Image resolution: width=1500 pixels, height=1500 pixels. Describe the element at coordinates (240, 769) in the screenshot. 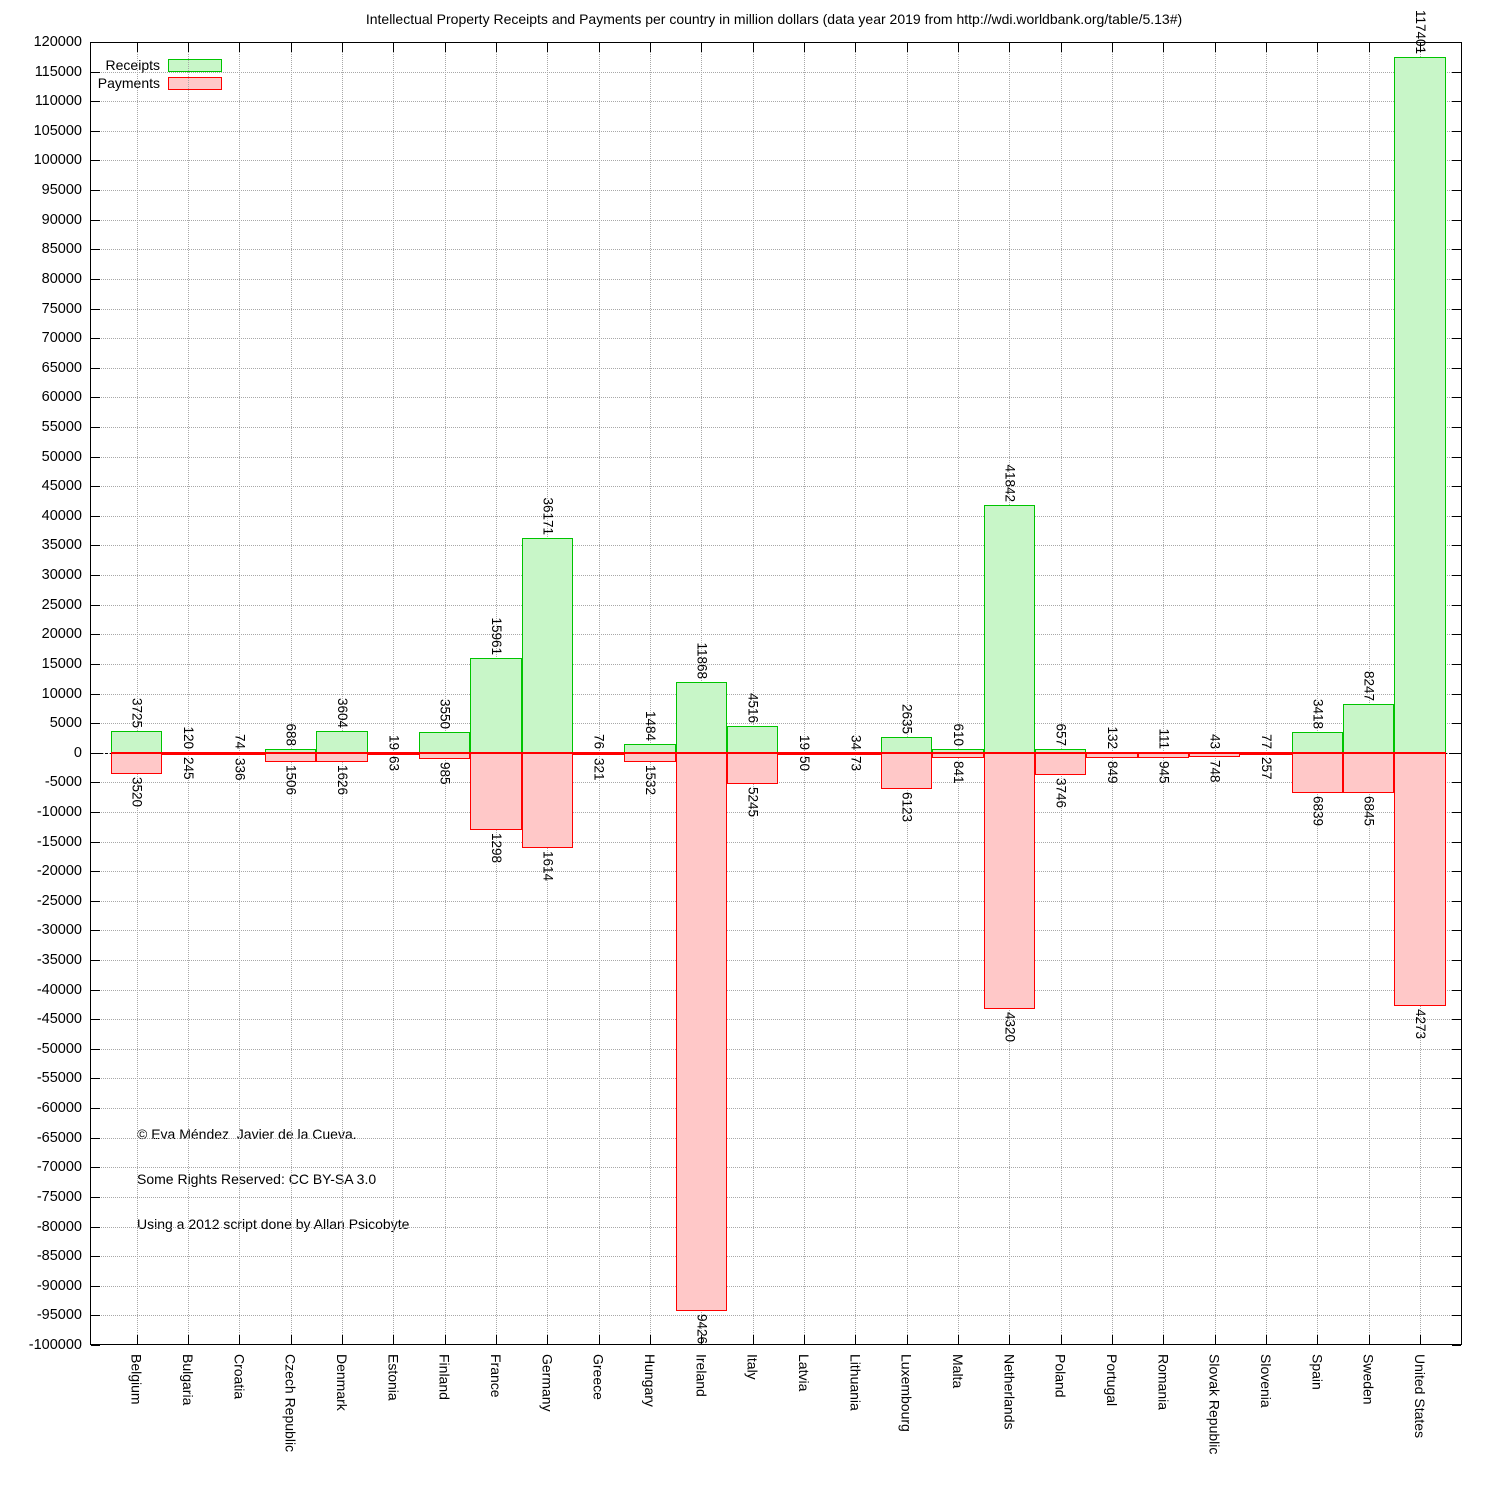

I see `payments-value-label: 336` at that location.